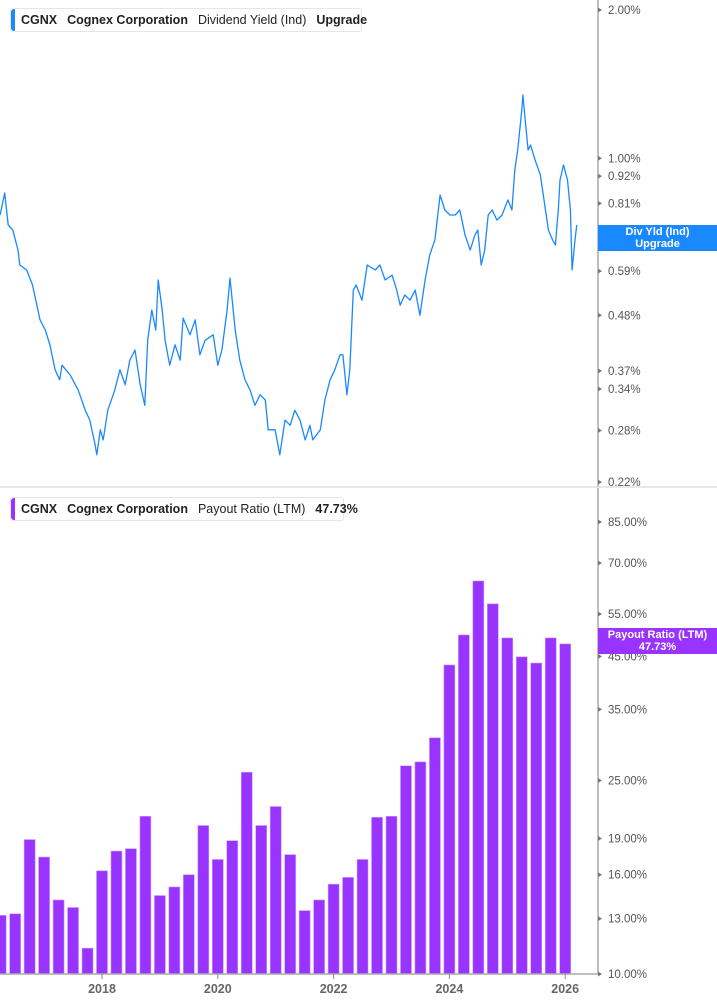  What do you see at coordinates (624, 390) in the screenshot?
I see `y-tick-label: 0.34%` at bounding box center [624, 390].